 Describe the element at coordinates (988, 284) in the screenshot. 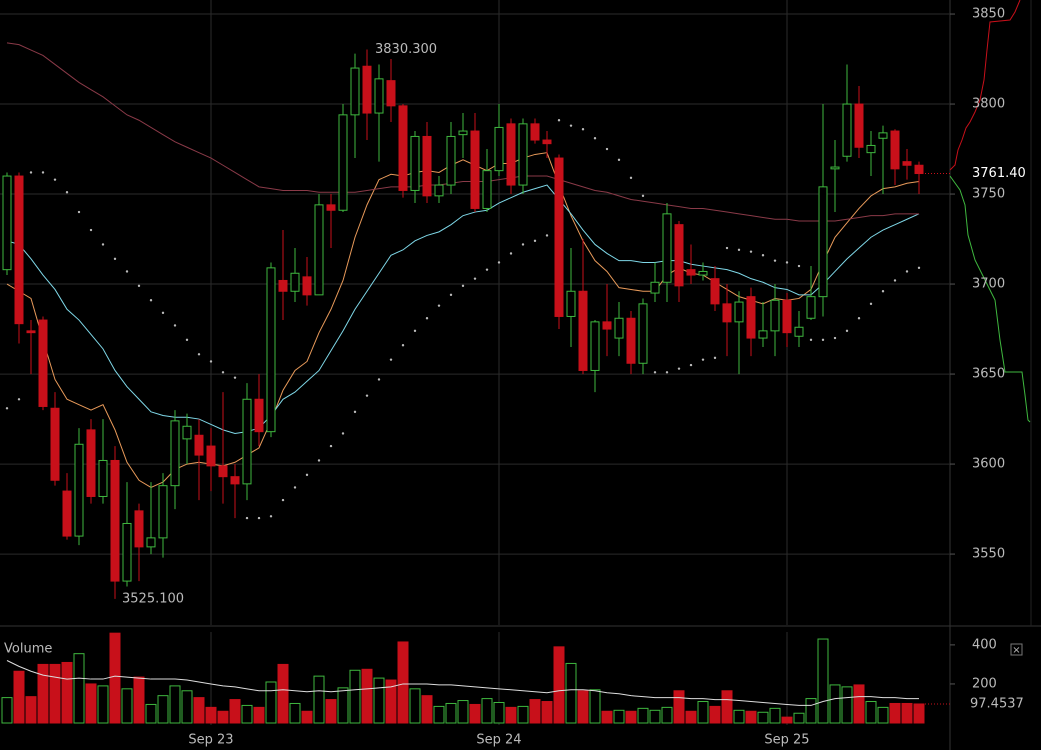

I see `y-tick-label: 3700` at that location.